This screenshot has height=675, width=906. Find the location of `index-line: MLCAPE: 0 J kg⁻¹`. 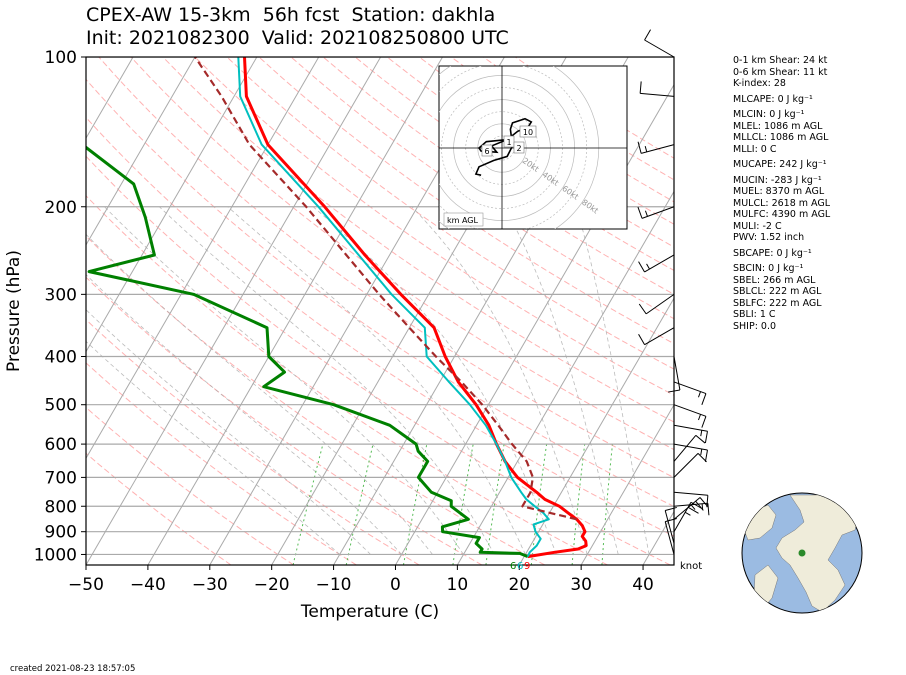

index-line: MLCAPE: 0 J kg⁻¹ is located at coordinates (773, 99).